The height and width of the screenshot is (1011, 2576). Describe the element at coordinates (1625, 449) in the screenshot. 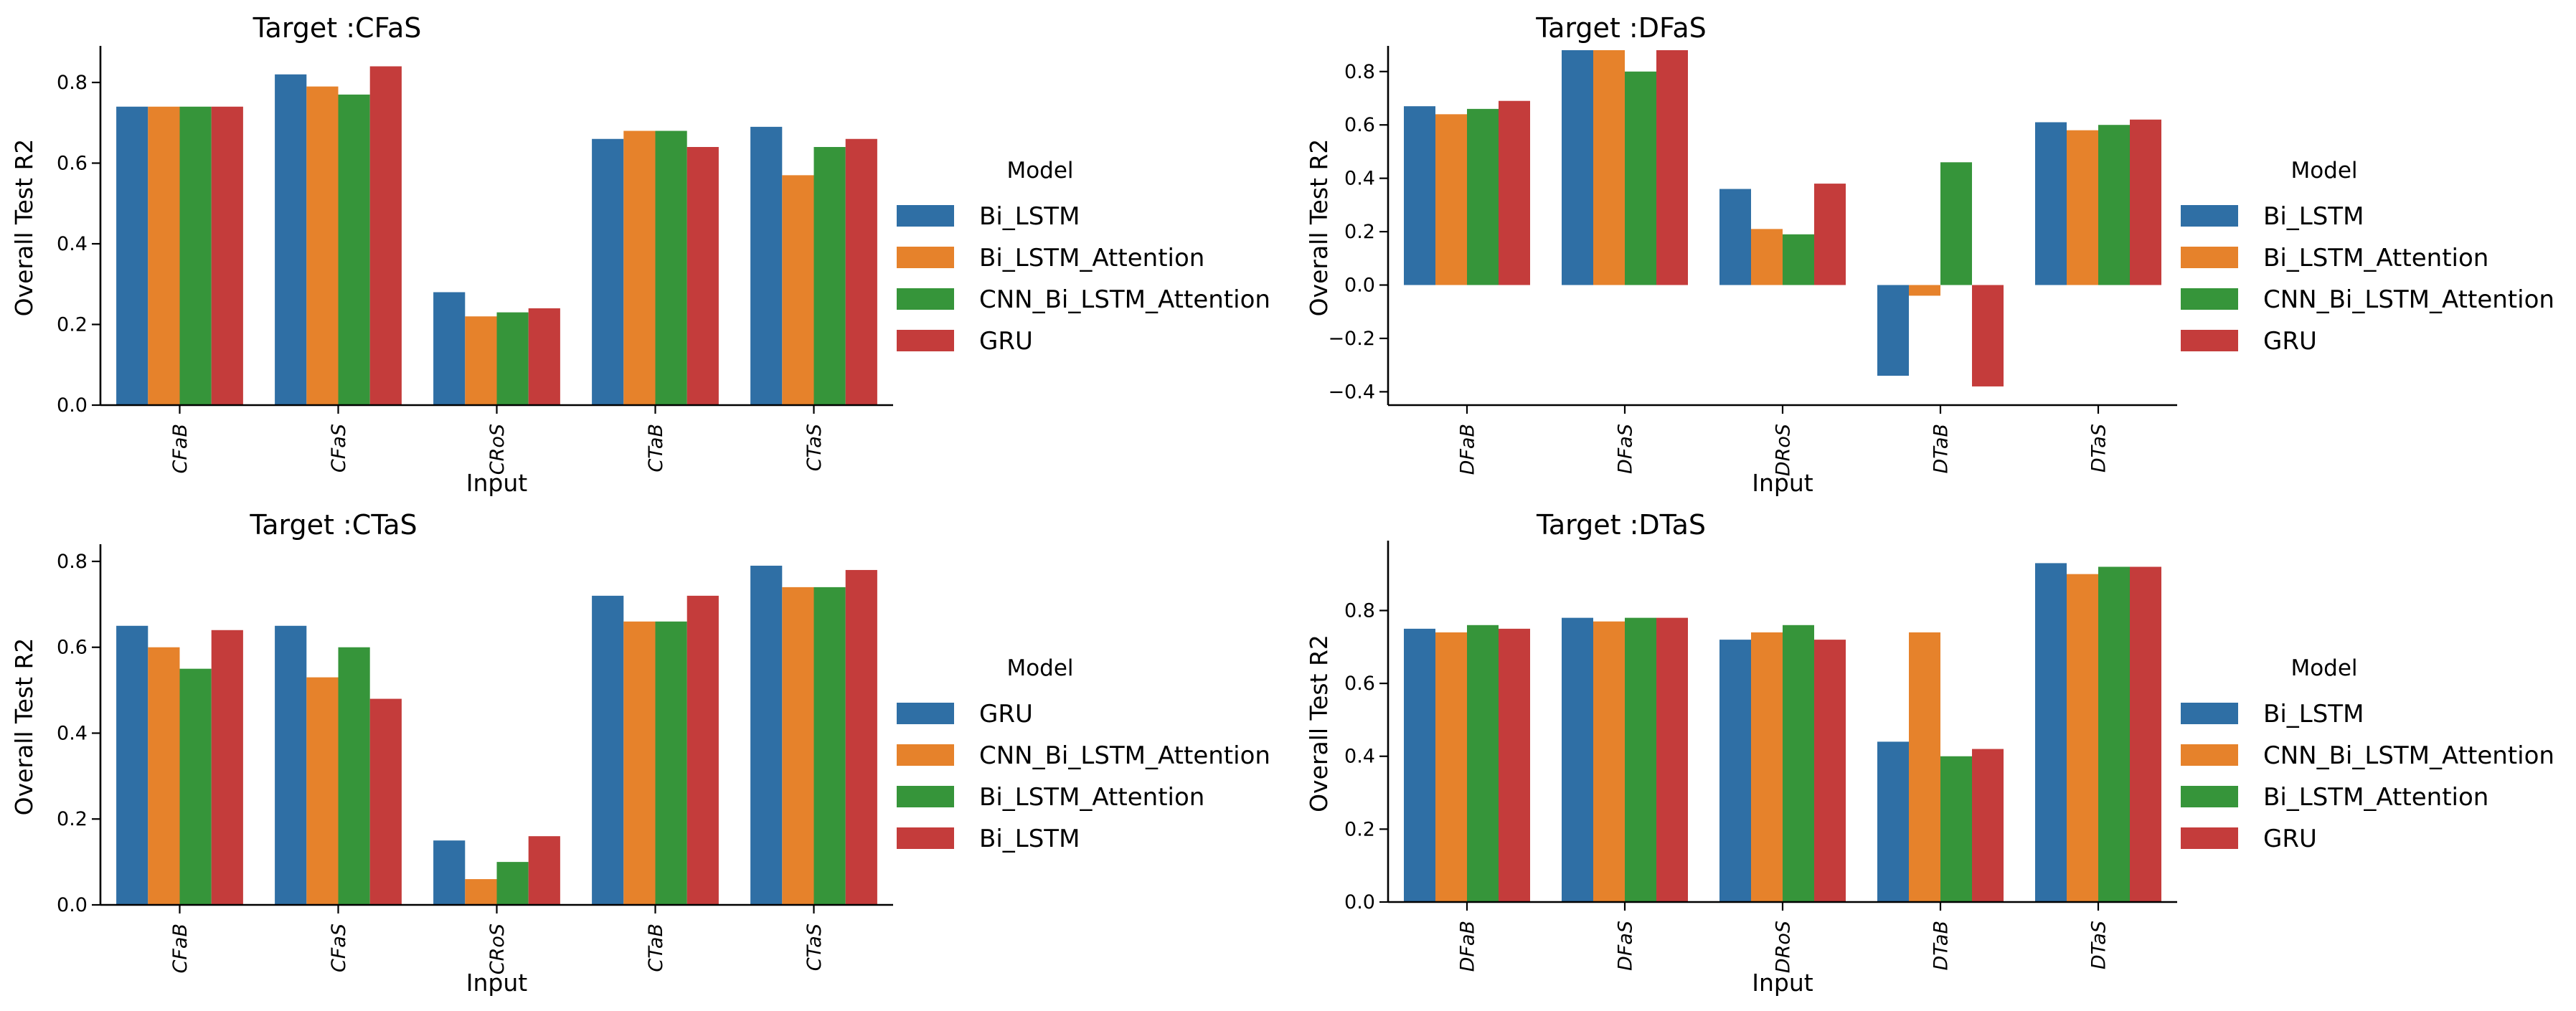

I see `x-tick-label: DFaS` at that location.